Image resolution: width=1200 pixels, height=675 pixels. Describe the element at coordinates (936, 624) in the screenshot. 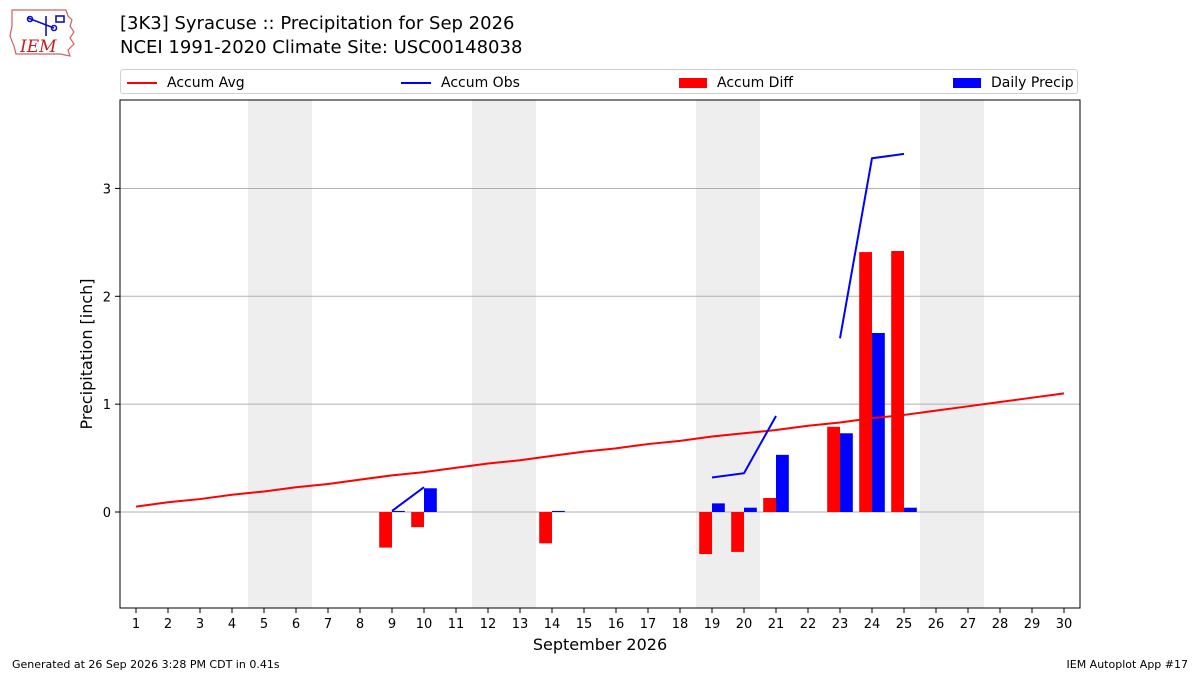

I see `x-tick-label: 26` at that location.